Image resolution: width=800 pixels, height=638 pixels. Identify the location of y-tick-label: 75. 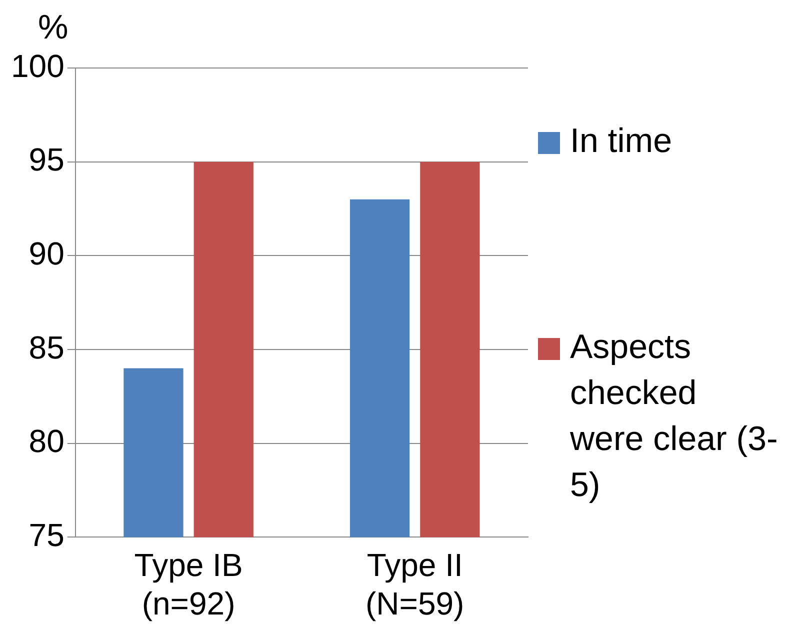
(46, 535).